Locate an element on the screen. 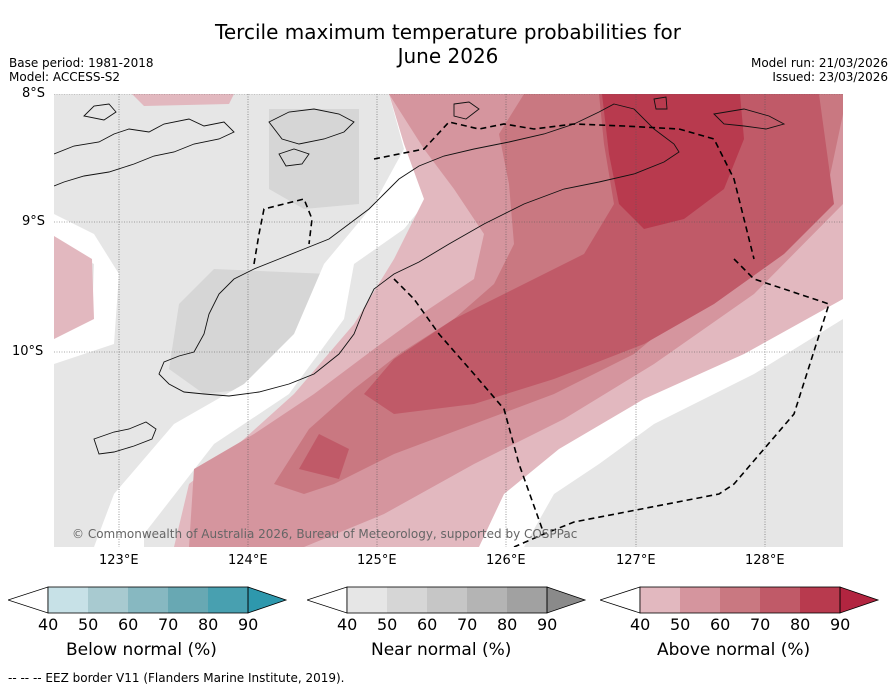 The image size is (896, 690). lon-label-125e: 125°E is located at coordinates (377, 560).